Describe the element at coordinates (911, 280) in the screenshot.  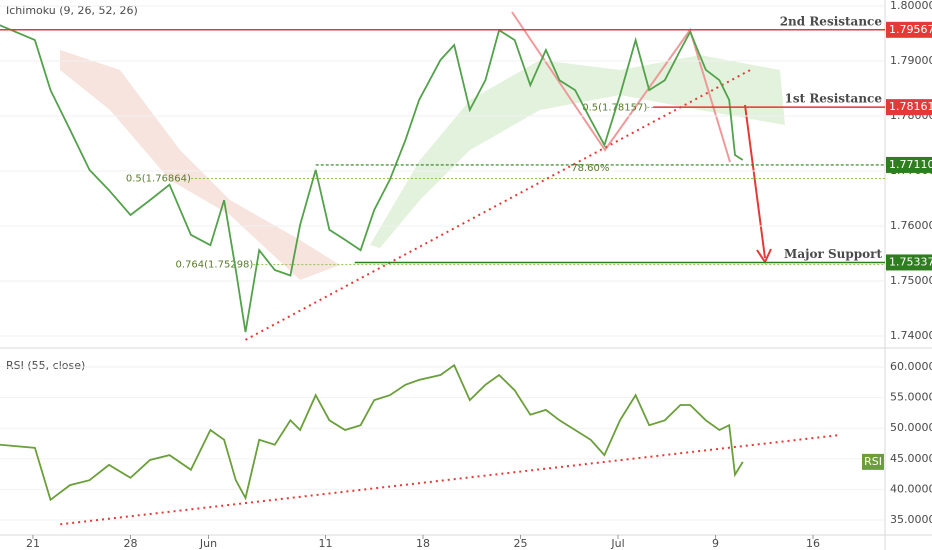
I see `y-tick-label: 1.75000` at that location.